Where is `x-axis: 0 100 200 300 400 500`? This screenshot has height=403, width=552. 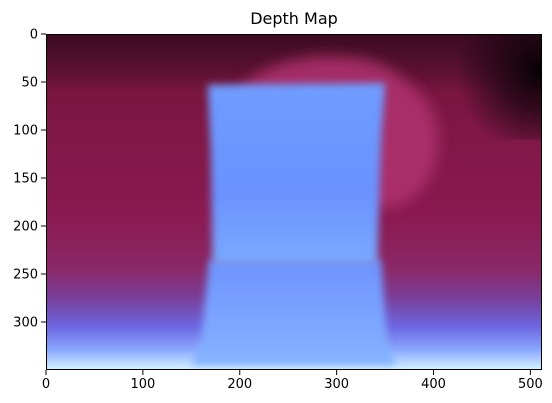
x-axis: 0 100 200 300 400 500 is located at coordinates (292, 381).